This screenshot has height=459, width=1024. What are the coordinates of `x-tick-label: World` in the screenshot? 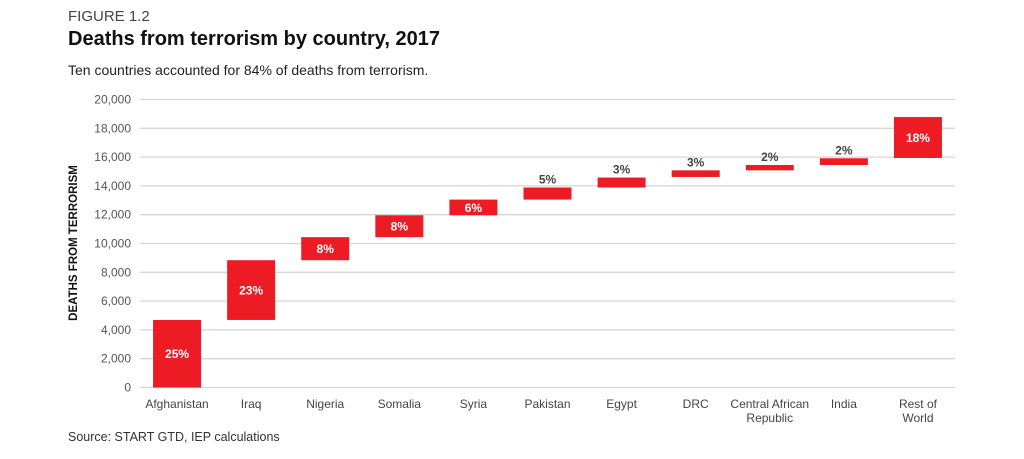 It's located at (917, 418).